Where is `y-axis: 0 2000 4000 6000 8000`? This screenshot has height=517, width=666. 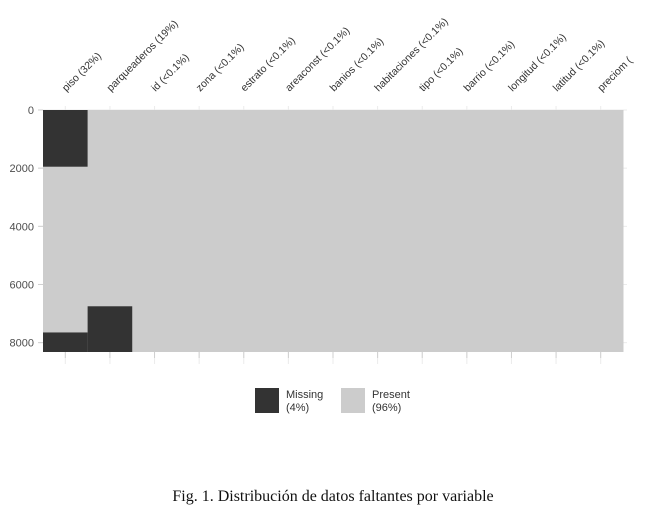
y-axis: 0 2000 4000 6000 8000 is located at coordinates (26, 227).